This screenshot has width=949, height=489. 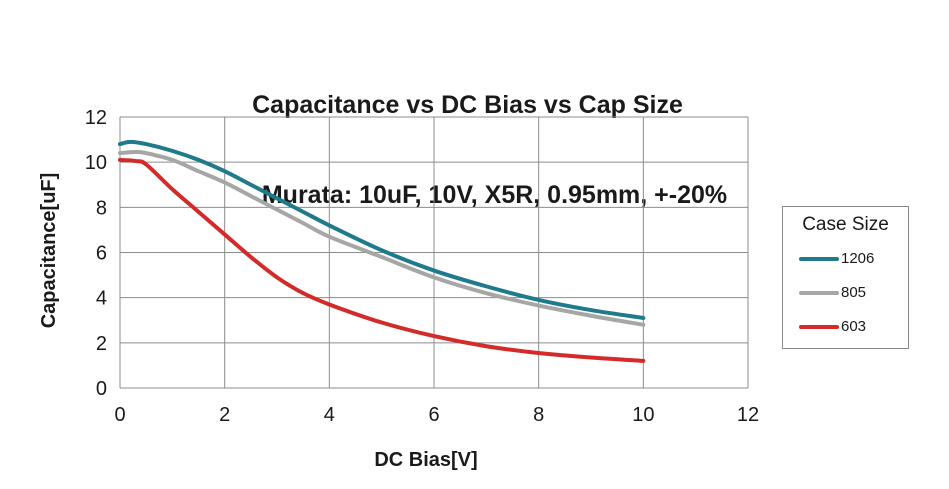 What do you see at coordinates (101, 208) in the screenshot?
I see `y-tick-label: 8` at bounding box center [101, 208].